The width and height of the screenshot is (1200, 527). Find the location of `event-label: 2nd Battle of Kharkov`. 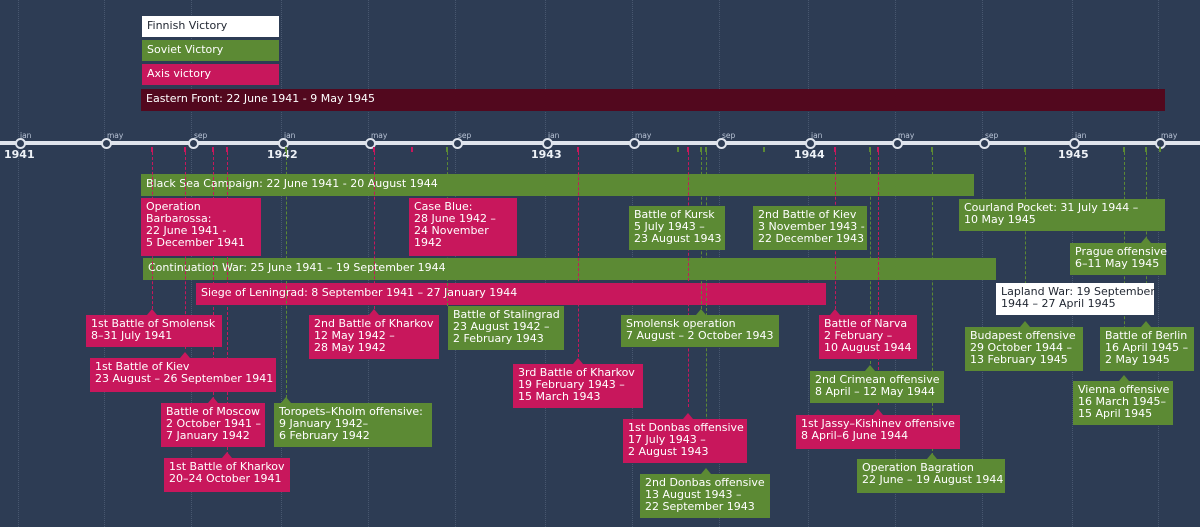

event-label: 2nd Battle of Kharkov is located at coordinates (374, 323).